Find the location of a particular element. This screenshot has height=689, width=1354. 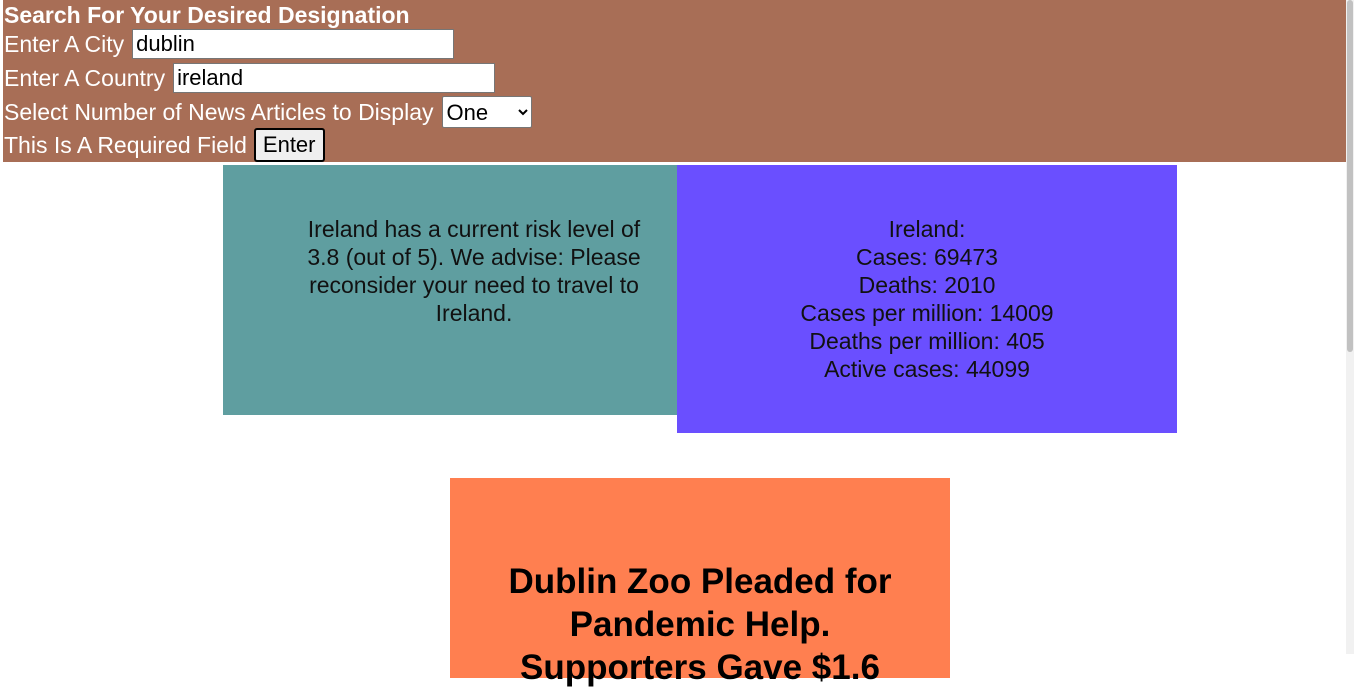

city-label: Enter A City is located at coordinates (64, 43).